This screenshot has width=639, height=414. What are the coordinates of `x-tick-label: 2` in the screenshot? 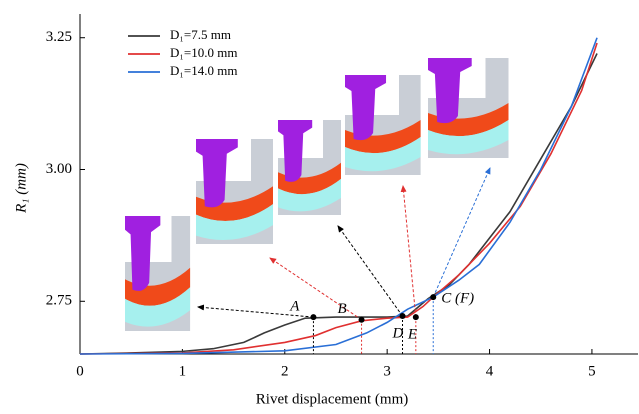 It's located at (285, 371).